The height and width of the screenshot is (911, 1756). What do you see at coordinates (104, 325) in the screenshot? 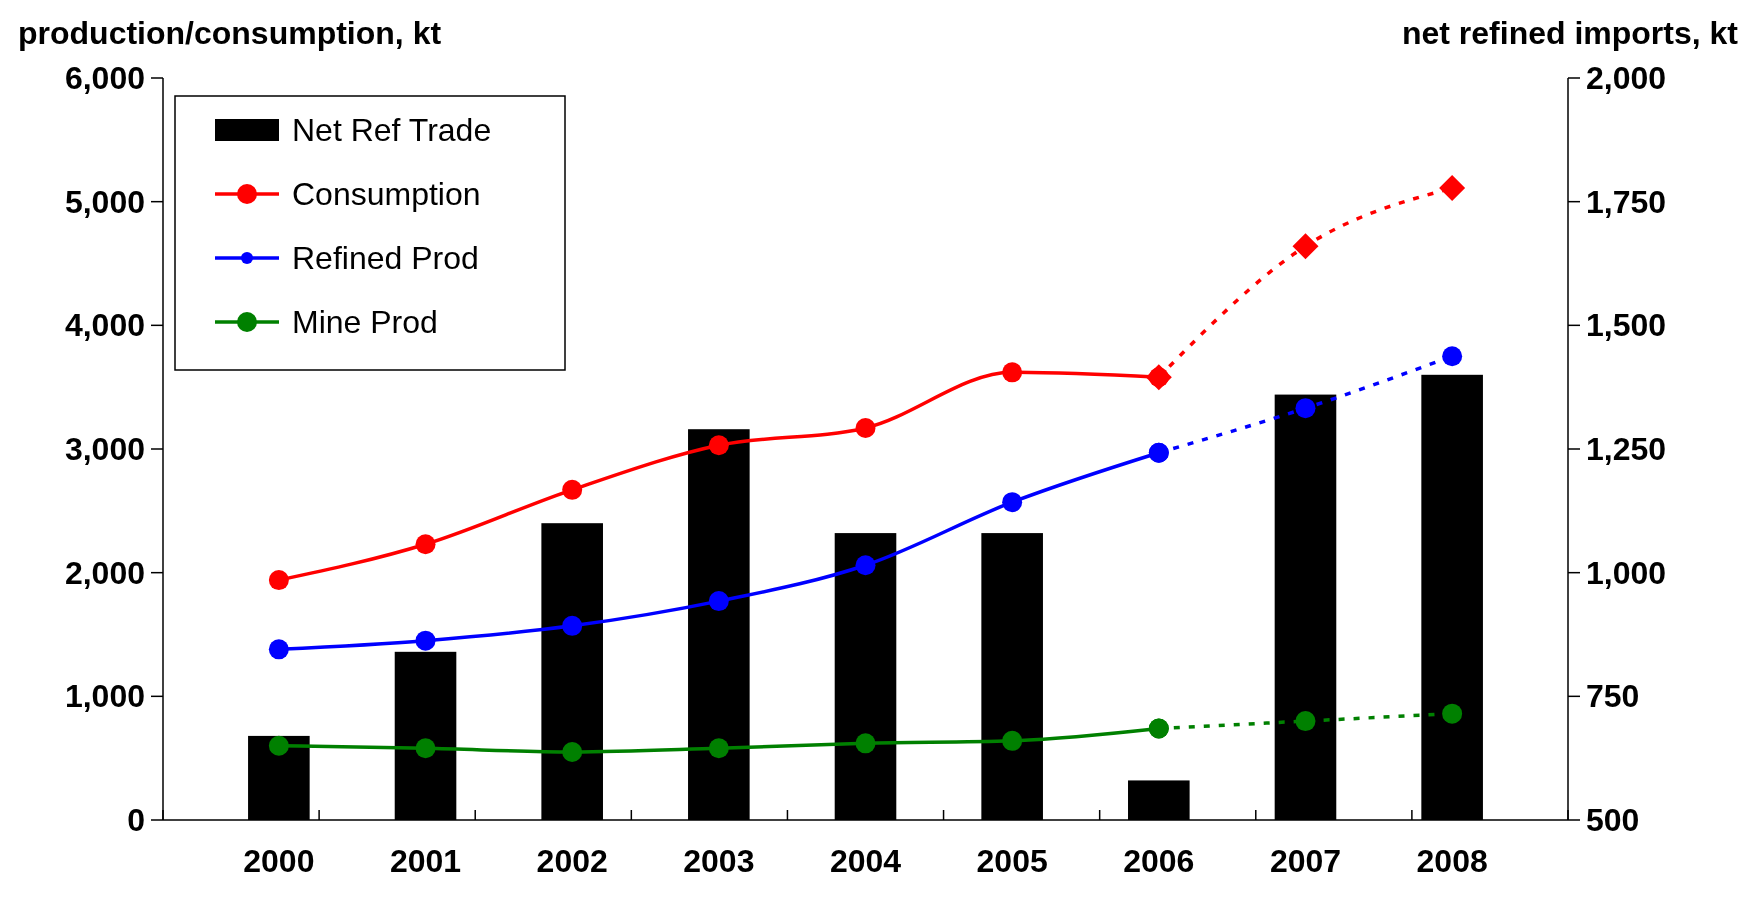
I see `y-tick-label: 4,000` at bounding box center [104, 325].